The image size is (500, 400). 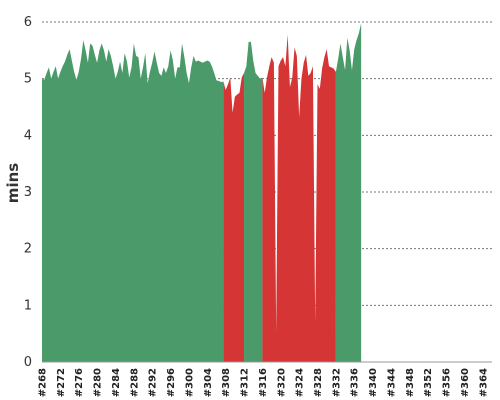 What do you see at coordinates (28, 305) in the screenshot?
I see `y-tick-label: 1` at bounding box center [28, 305].